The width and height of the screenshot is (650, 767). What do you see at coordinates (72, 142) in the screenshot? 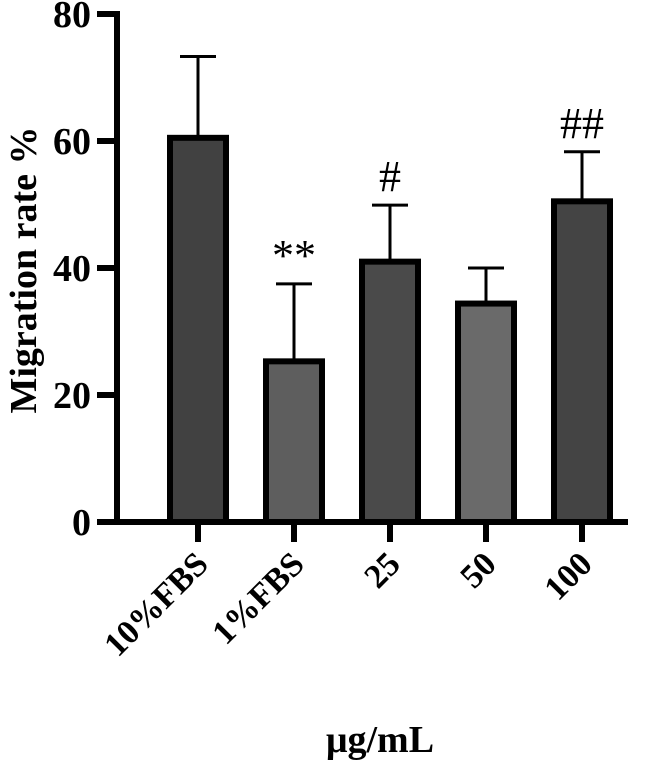
I see `y-tick-label: 60` at bounding box center [72, 142].